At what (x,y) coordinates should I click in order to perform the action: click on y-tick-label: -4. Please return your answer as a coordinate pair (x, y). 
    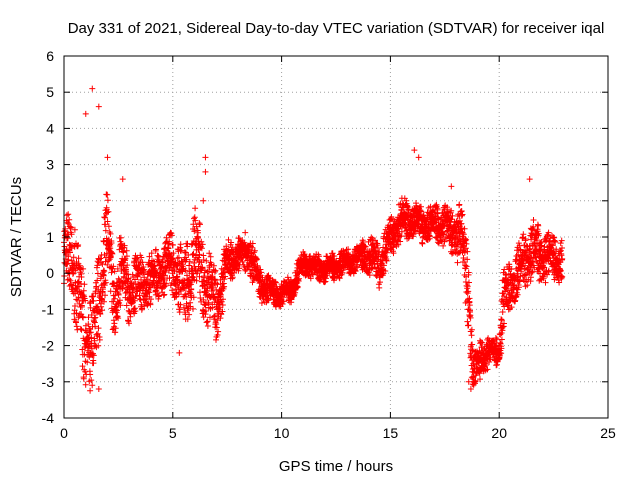
    Looking at the image, I should click on (48, 418).